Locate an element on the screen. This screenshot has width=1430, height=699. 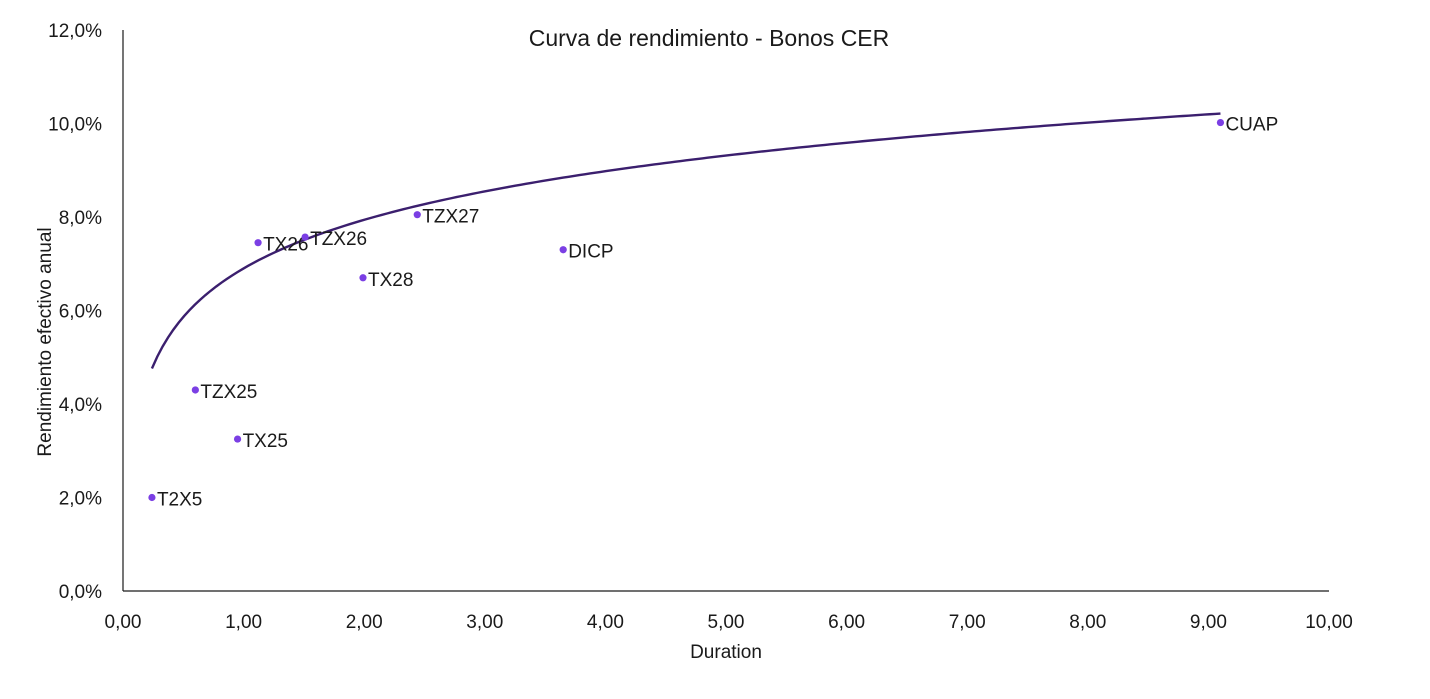
x-tick-label: 3,00 is located at coordinates (484, 622).